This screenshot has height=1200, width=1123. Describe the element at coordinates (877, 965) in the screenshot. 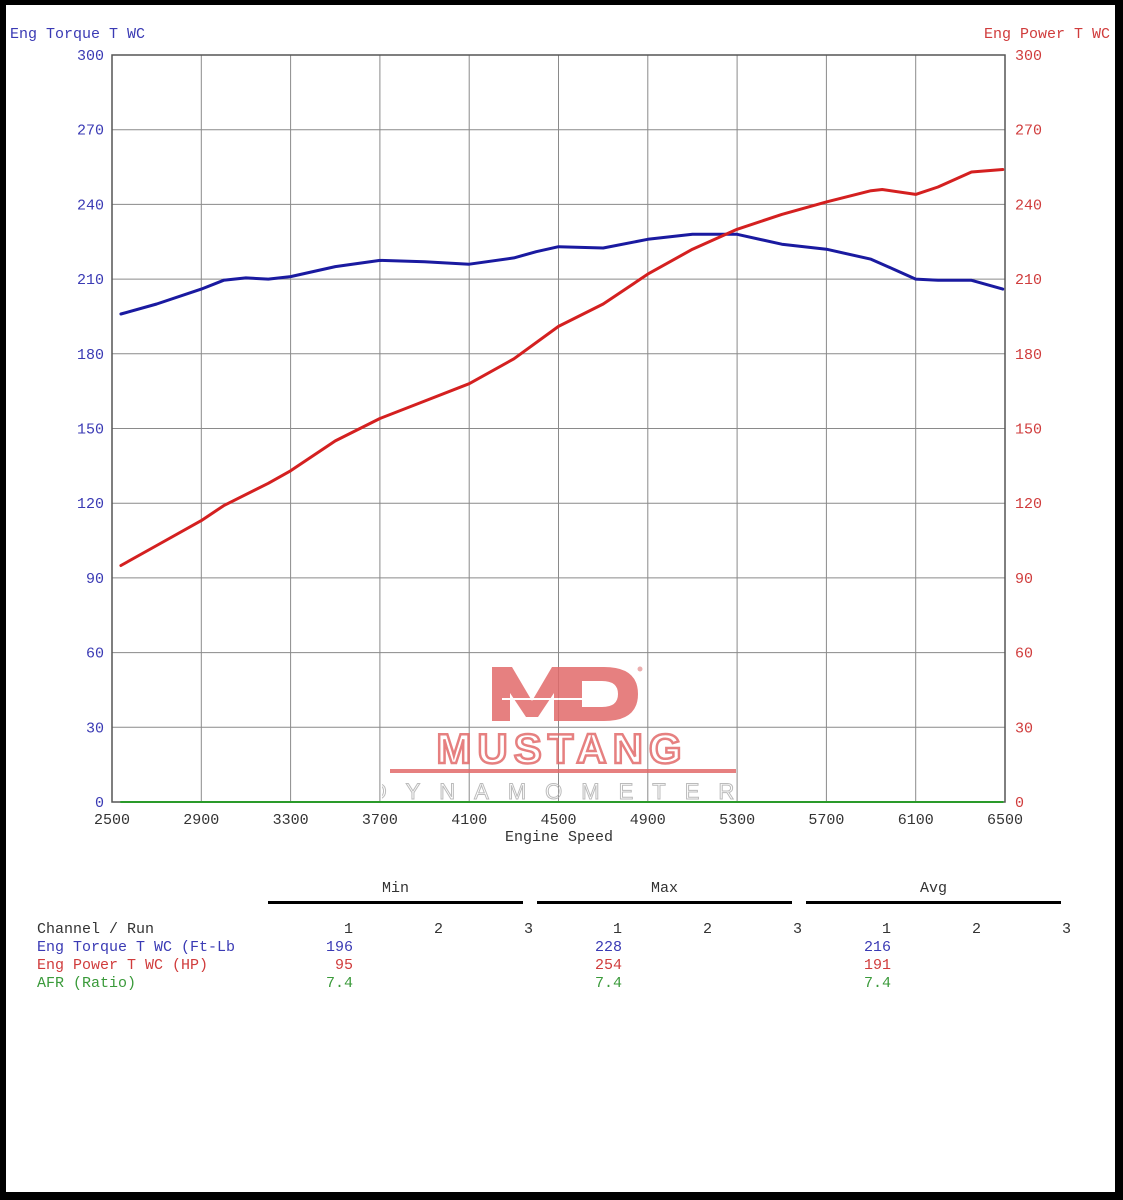

I see `value-cell-avg: 191` at that location.